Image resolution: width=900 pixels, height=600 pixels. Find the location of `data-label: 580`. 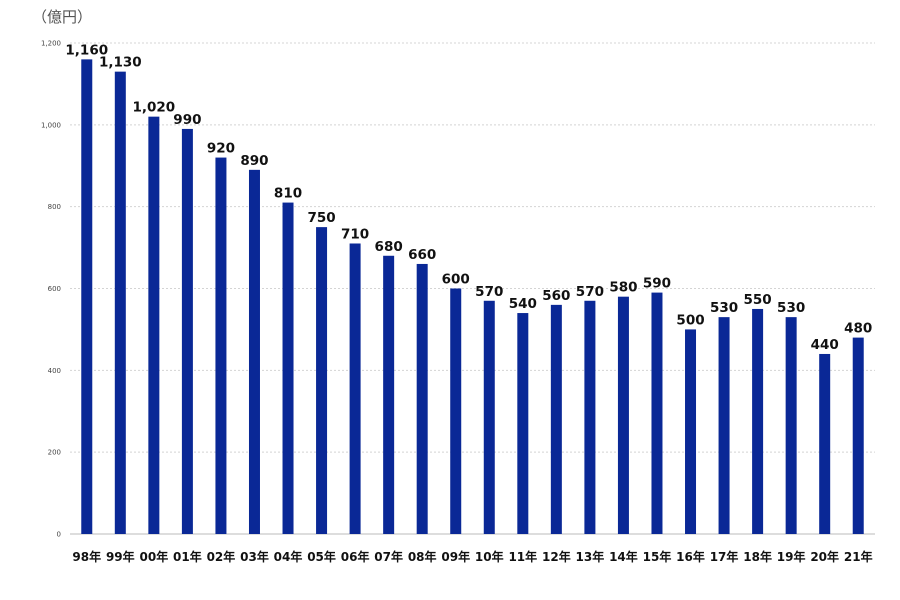

data-label: 580 is located at coordinates (623, 288).